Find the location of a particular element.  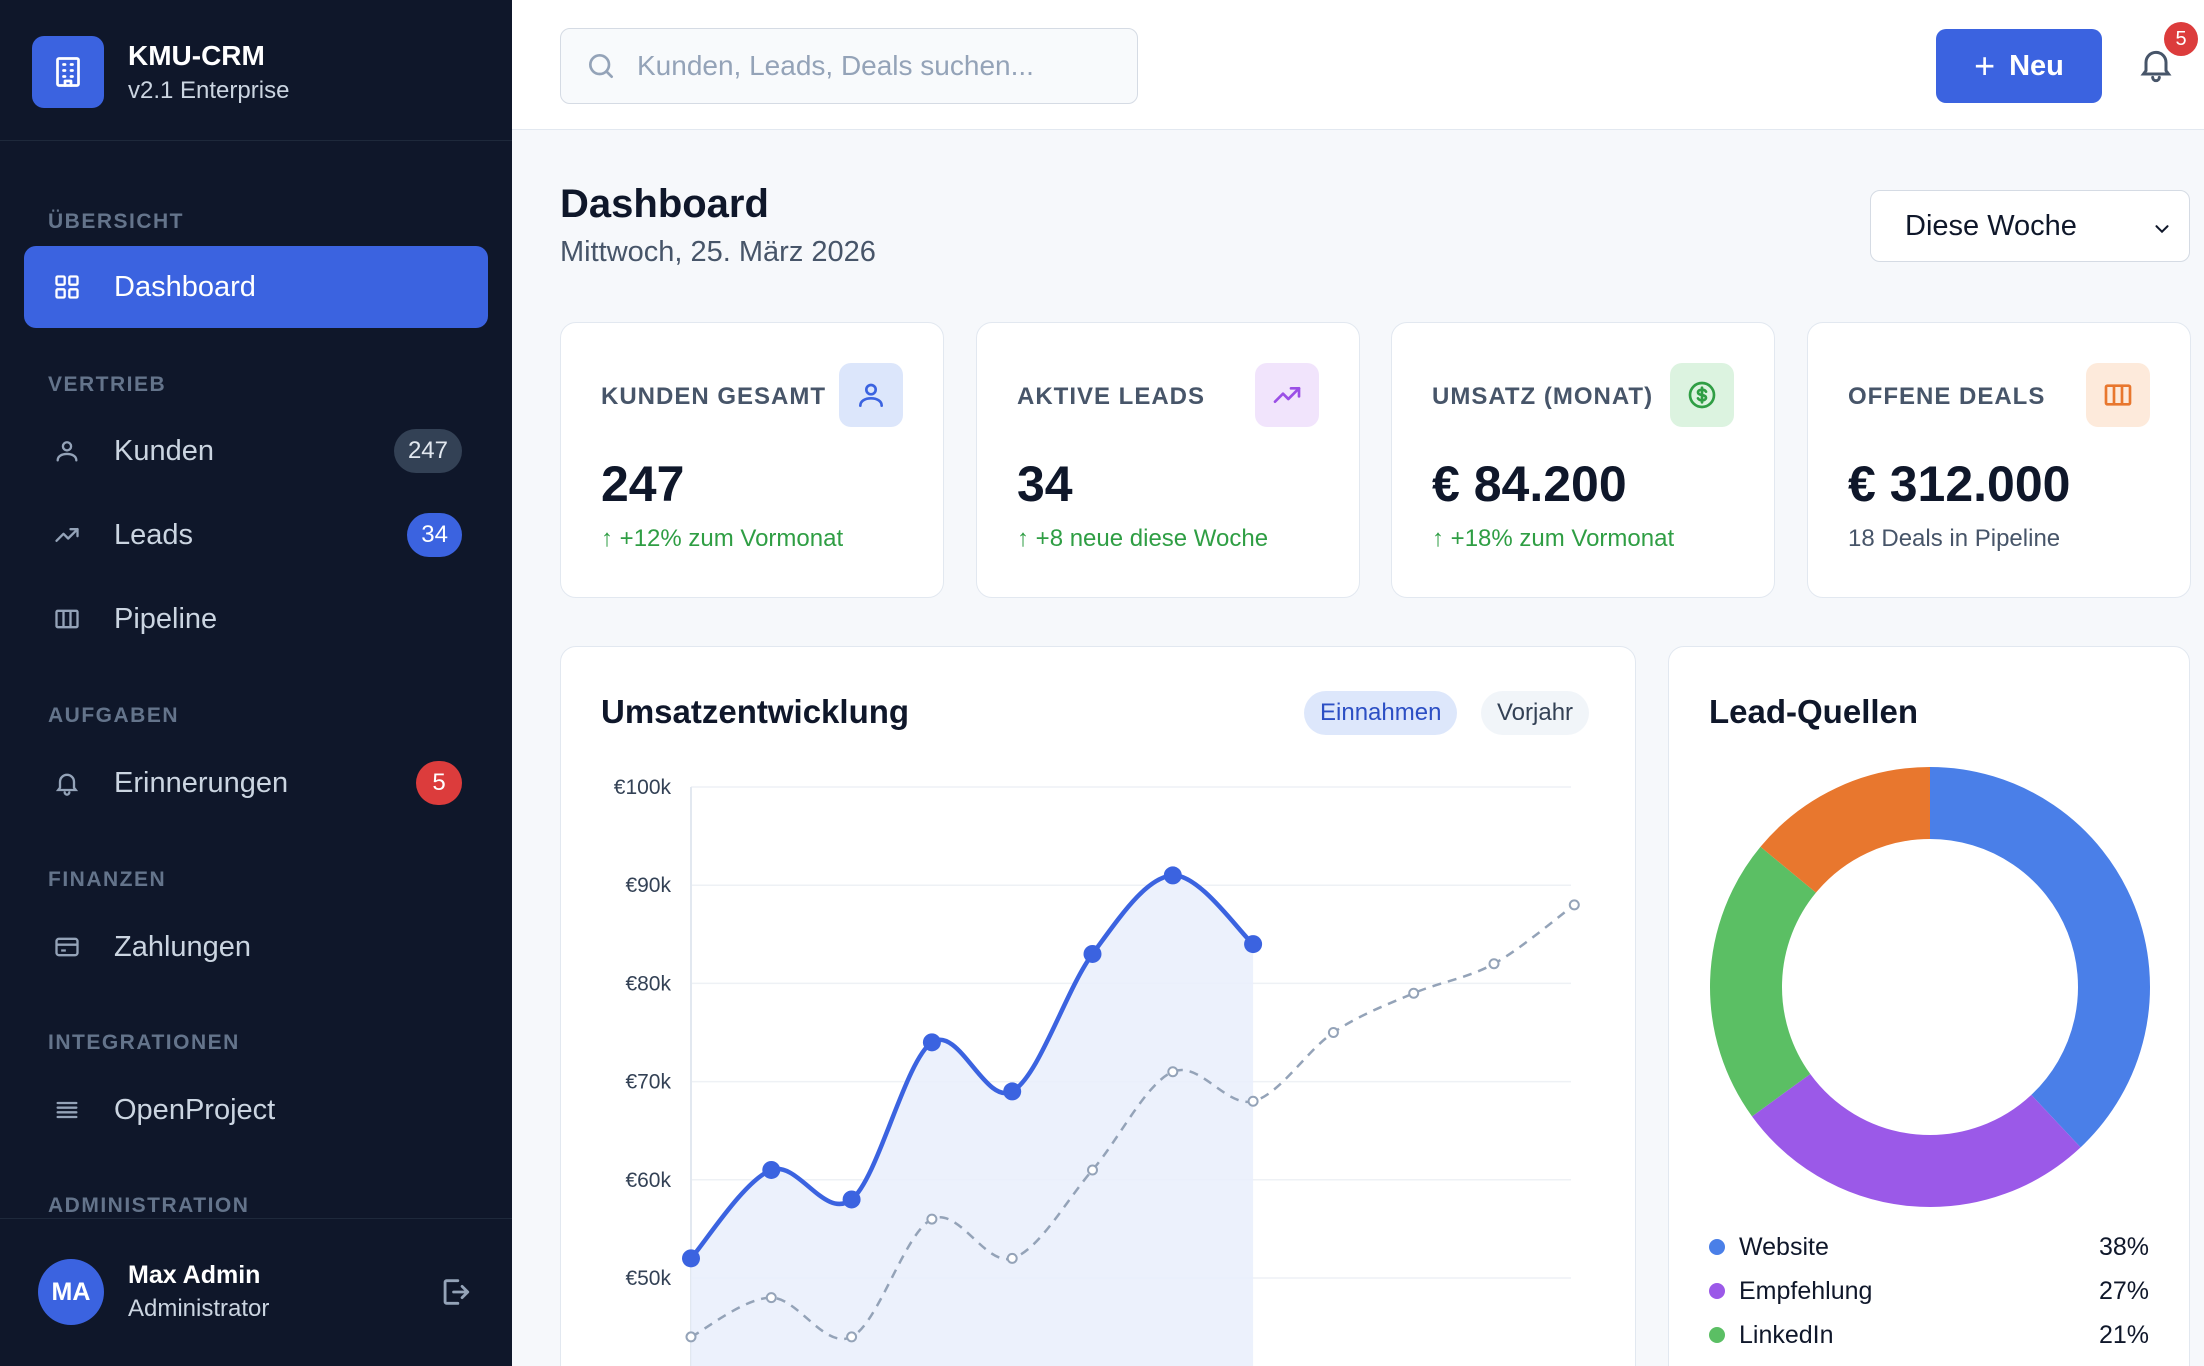

sidebar-item-dashboard: Dashboard is located at coordinates (256, 287).